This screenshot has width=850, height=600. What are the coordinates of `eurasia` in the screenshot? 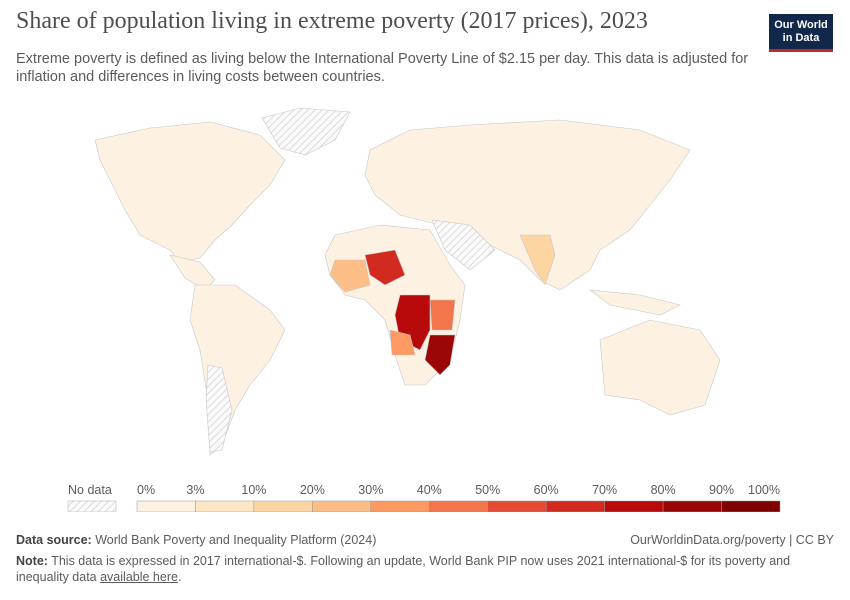 It's located at (527, 205).